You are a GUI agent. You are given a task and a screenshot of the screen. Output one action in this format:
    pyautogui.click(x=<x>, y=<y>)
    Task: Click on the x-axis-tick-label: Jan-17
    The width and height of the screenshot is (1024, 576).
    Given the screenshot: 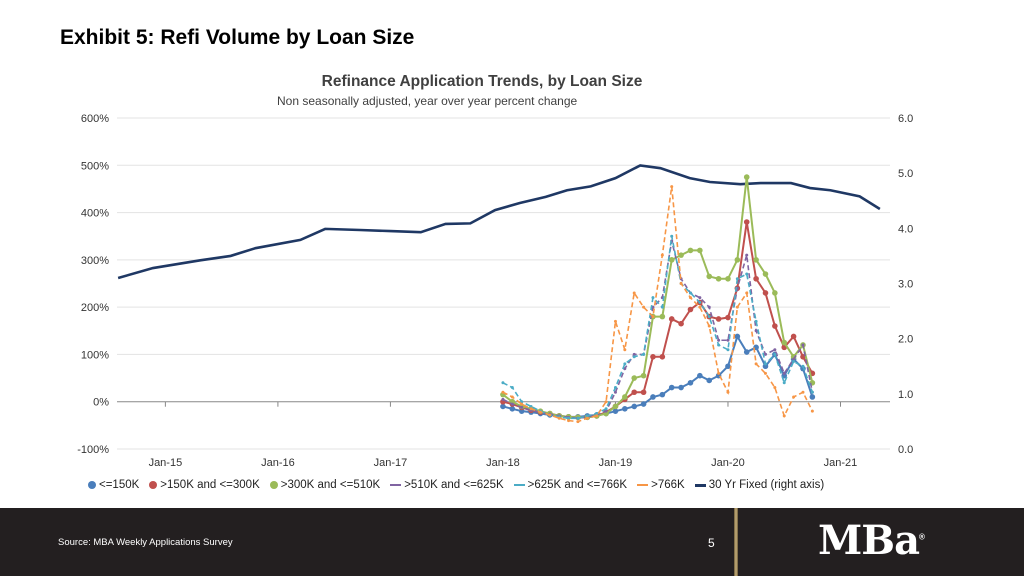 What is the action you would take?
    pyautogui.click(x=391, y=463)
    